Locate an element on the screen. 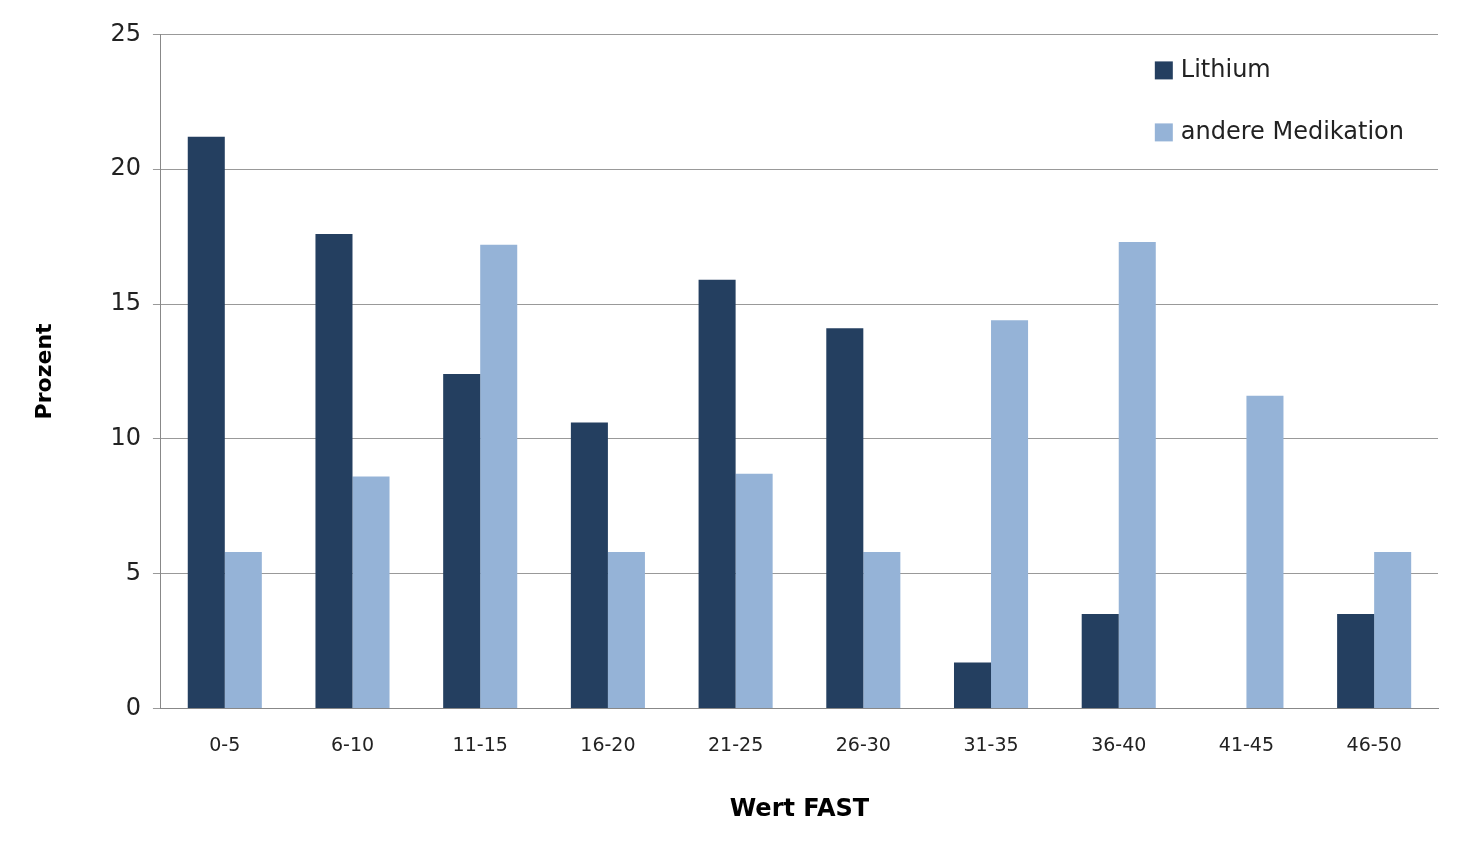 The height and width of the screenshot is (864, 1461). x-tick-label: 36-40 is located at coordinates (1119, 743).